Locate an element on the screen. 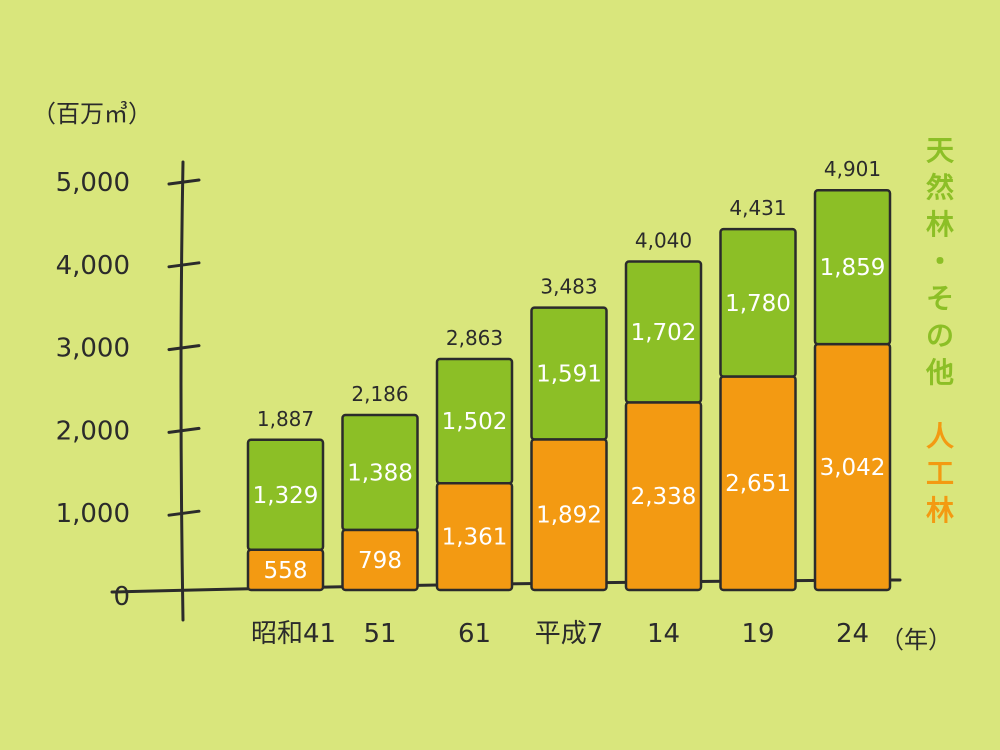 This screenshot has height=750, width=1000. total-label-5: 4,431 is located at coordinates (757, 208).